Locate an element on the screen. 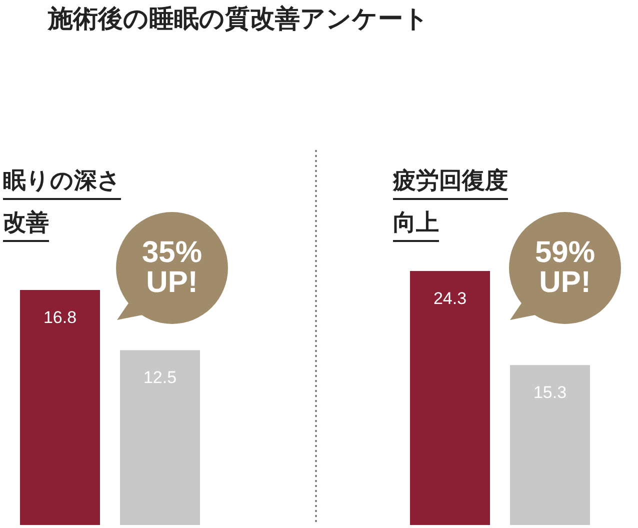 Image resolution: width=638 pixels, height=528 pixels. data-label: 16.8 is located at coordinates (60, 317).